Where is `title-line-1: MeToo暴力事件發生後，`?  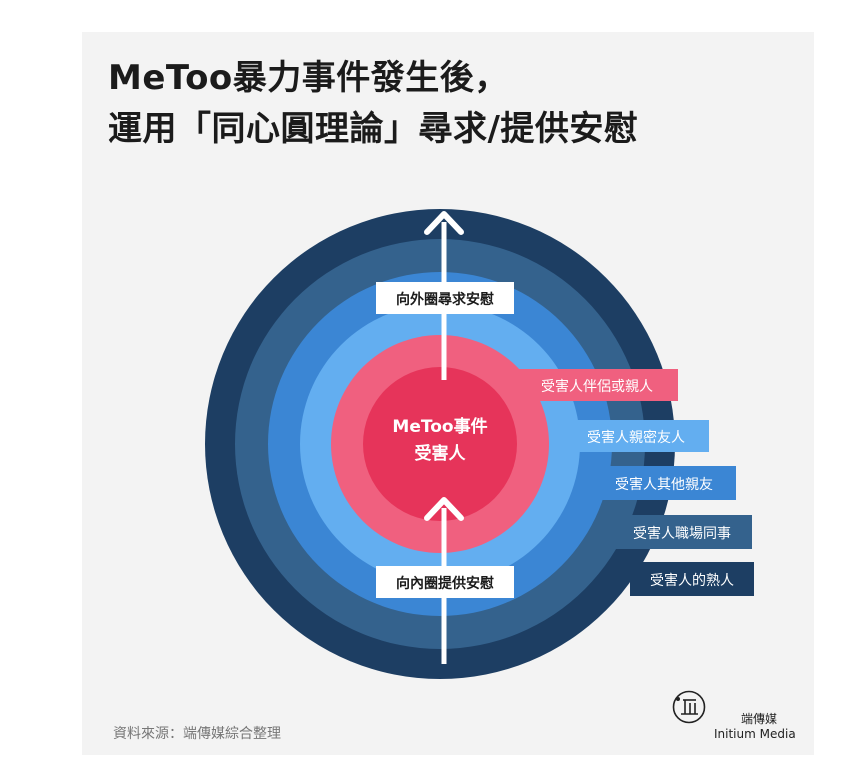 title-line-1: MeToo暴力事件發生後， is located at coordinates (308, 78).